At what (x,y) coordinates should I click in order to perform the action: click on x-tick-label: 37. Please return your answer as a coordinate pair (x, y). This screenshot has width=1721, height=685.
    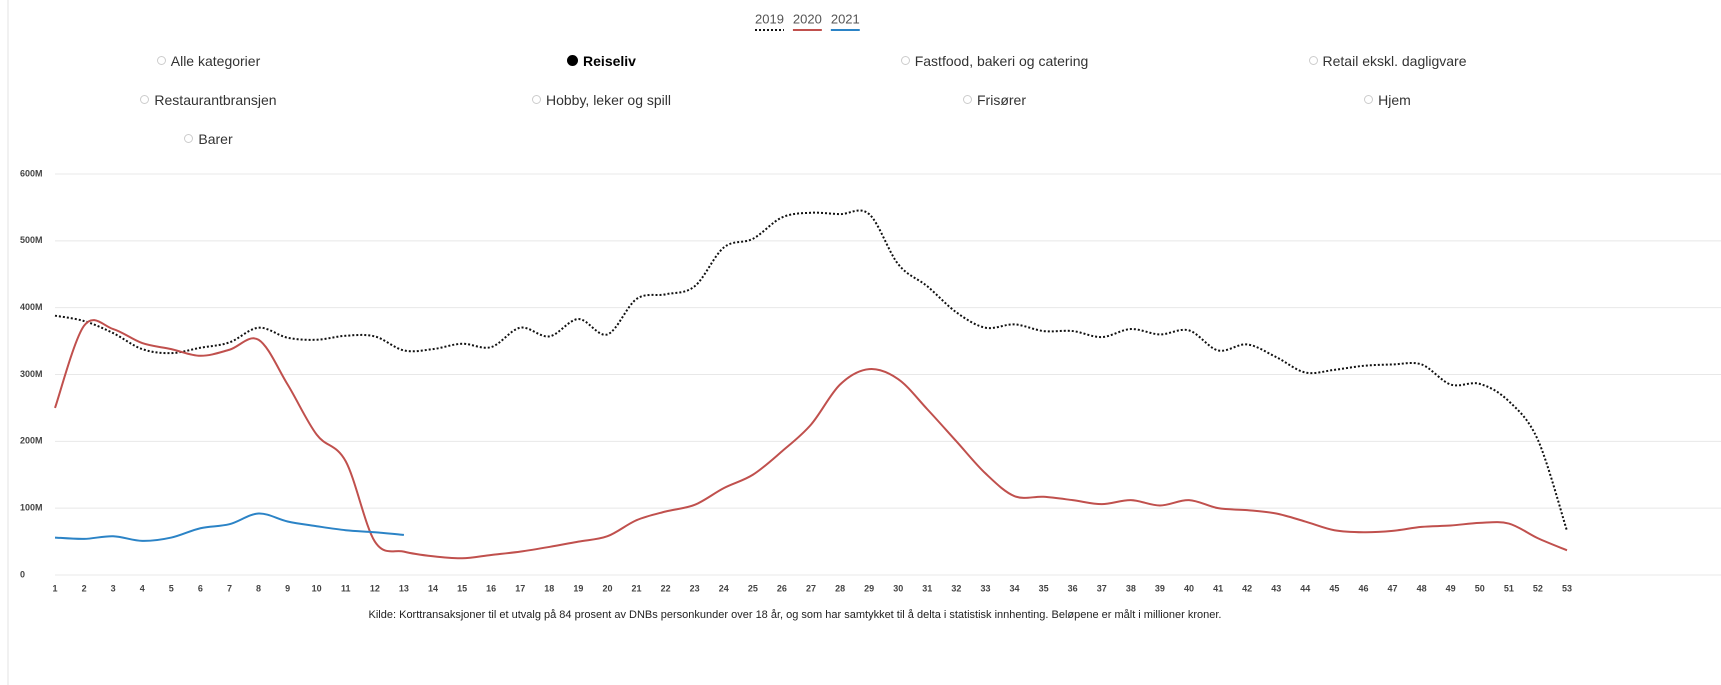
    Looking at the image, I should click on (1102, 588).